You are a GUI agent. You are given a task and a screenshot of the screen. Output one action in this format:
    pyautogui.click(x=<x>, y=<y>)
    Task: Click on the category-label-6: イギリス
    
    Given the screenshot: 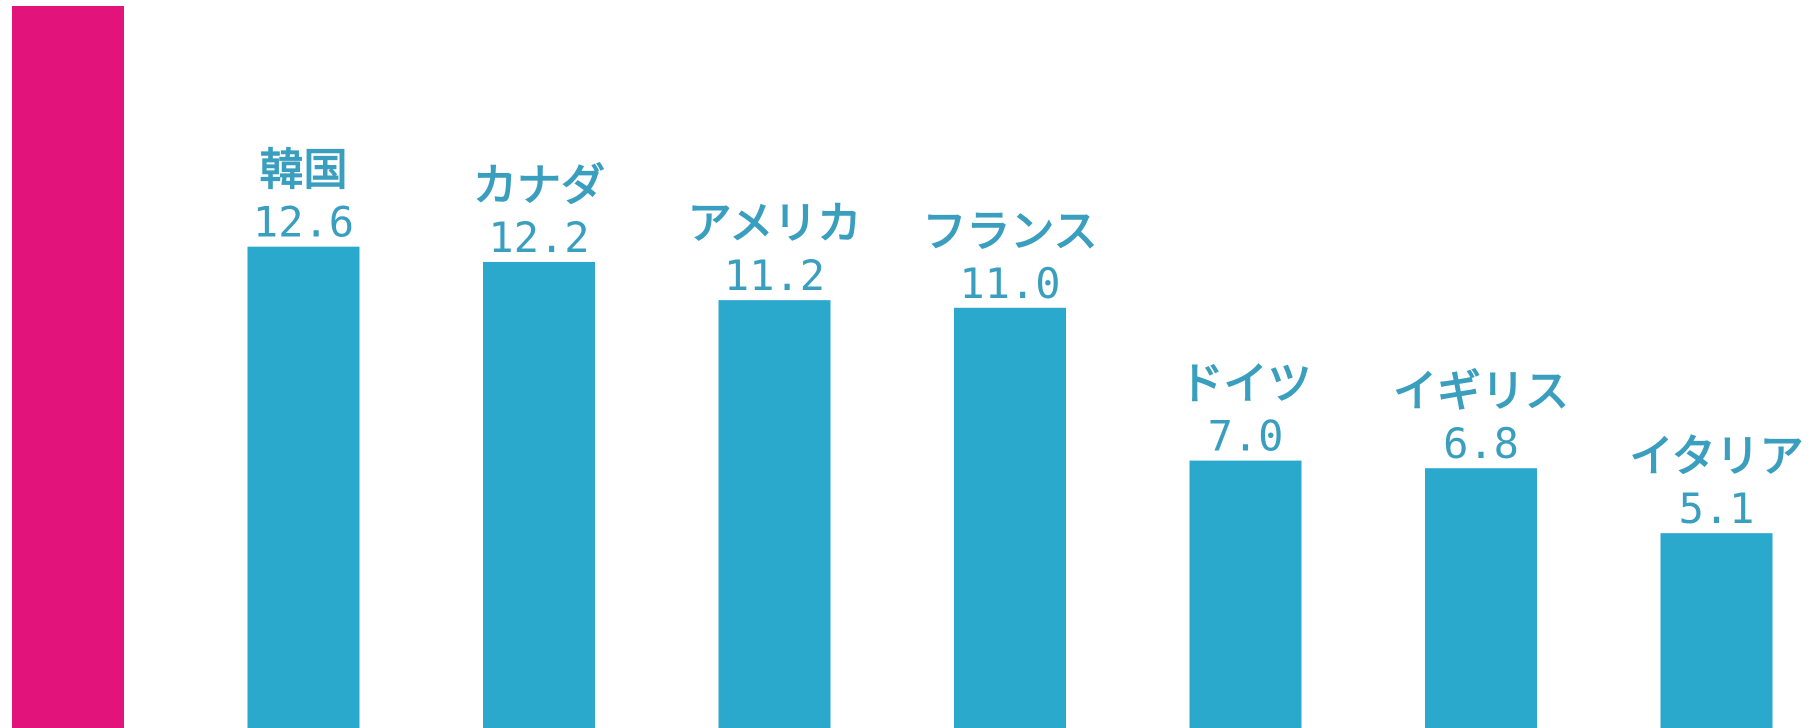 What is the action you would take?
    pyautogui.click(x=1481, y=391)
    